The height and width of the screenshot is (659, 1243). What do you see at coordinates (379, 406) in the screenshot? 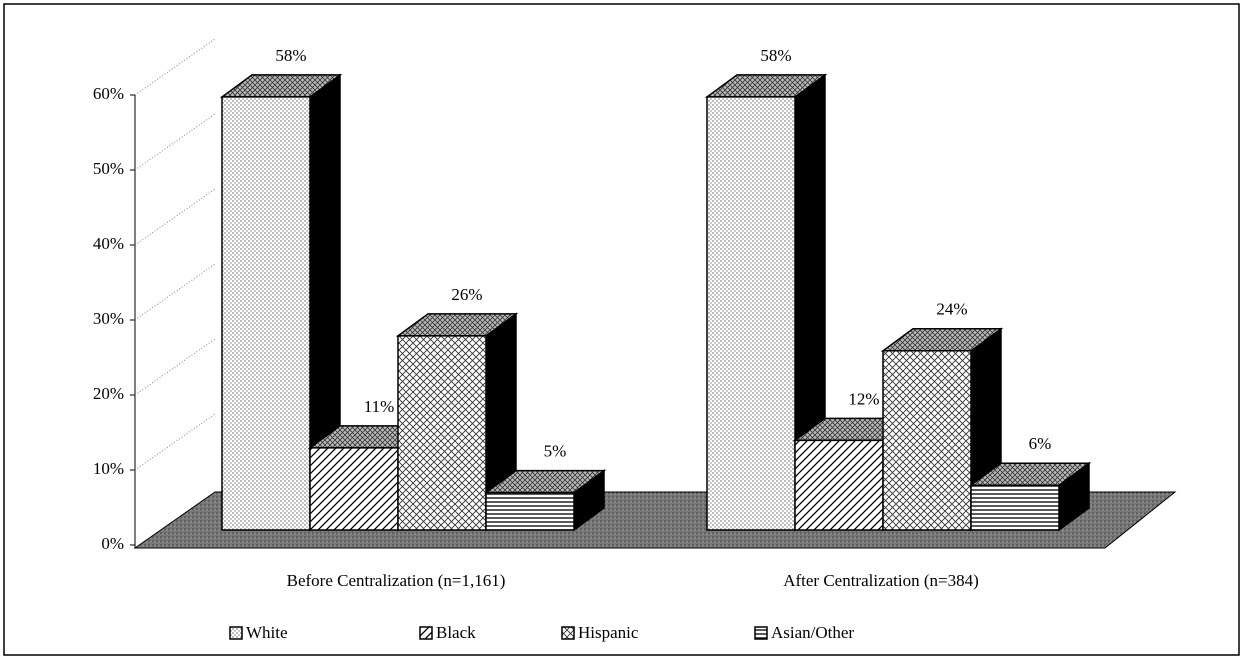
I see `data-label: 11%` at bounding box center [379, 406].